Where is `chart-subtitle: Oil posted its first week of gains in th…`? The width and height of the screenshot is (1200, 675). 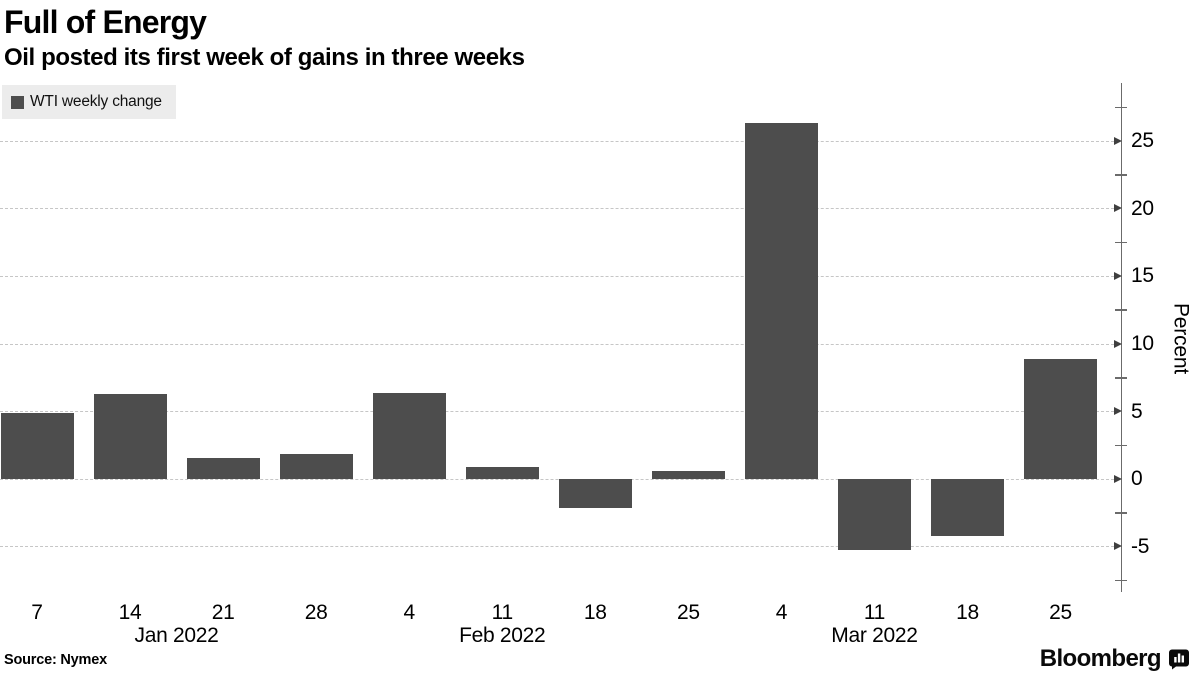
chart-subtitle: Oil posted its first week of gains in th… is located at coordinates (264, 57).